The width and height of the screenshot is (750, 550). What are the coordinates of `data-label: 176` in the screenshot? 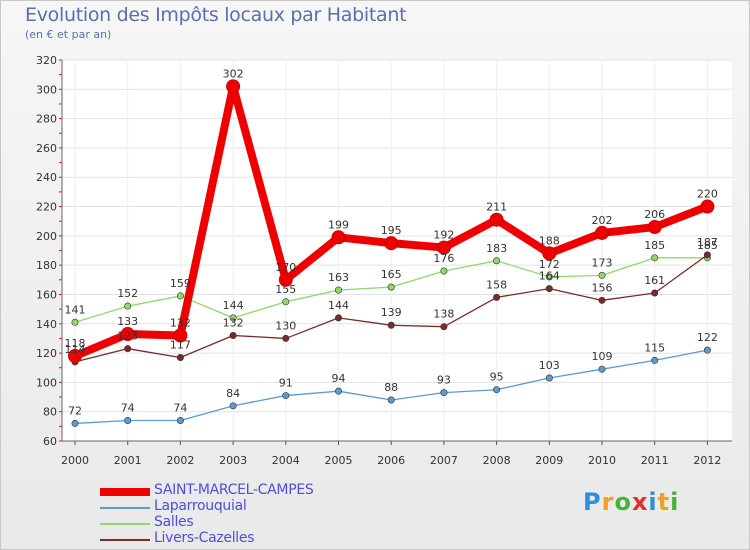 It's located at (443, 258).